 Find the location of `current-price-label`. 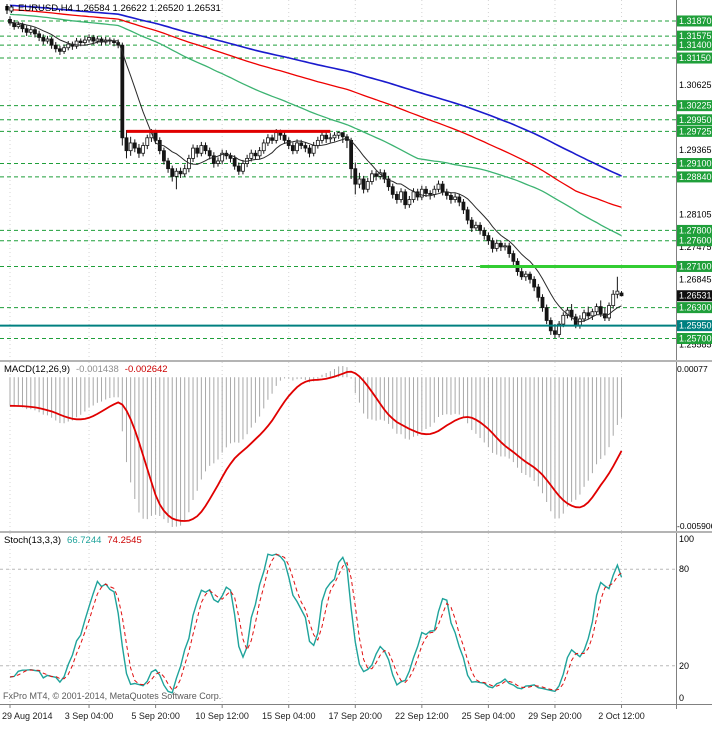

current-price-label is located at coordinates (694, 296).